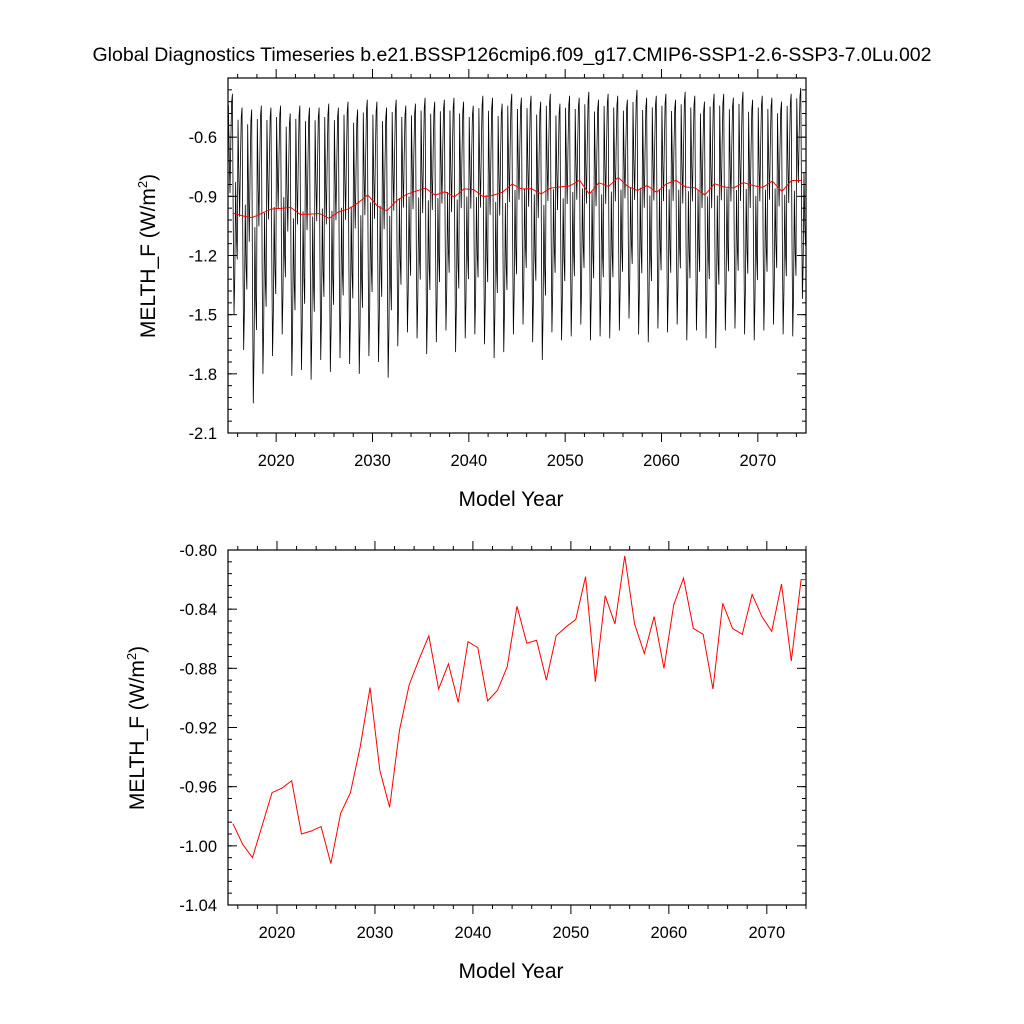 Image resolution: width=1024 pixels, height=1024 pixels. What do you see at coordinates (198, 906) in the screenshot?
I see `bottom-y-tick-label: -1.04` at bounding box center [198, 906].